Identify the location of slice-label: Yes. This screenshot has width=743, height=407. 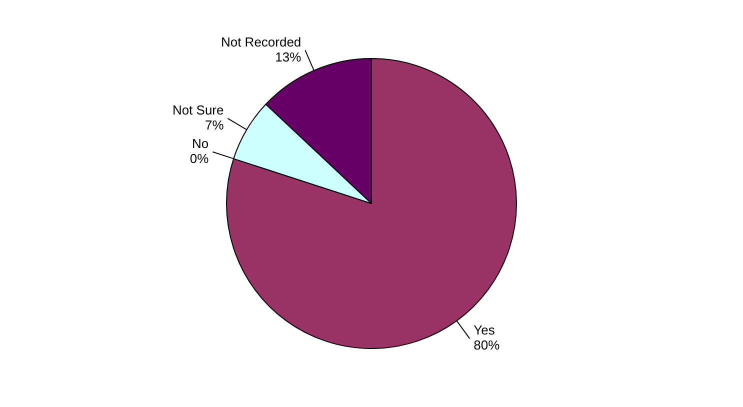
(485, 330).